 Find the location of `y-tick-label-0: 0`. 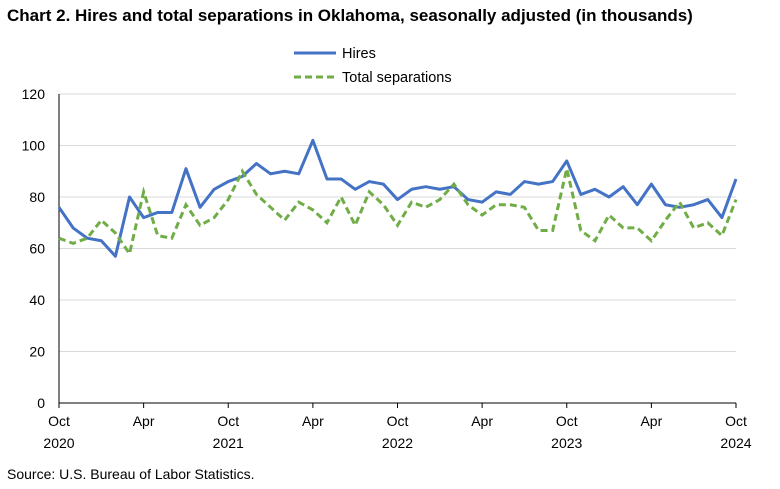

y-tick-label-0: 0 is located at coordinates (41, 403).